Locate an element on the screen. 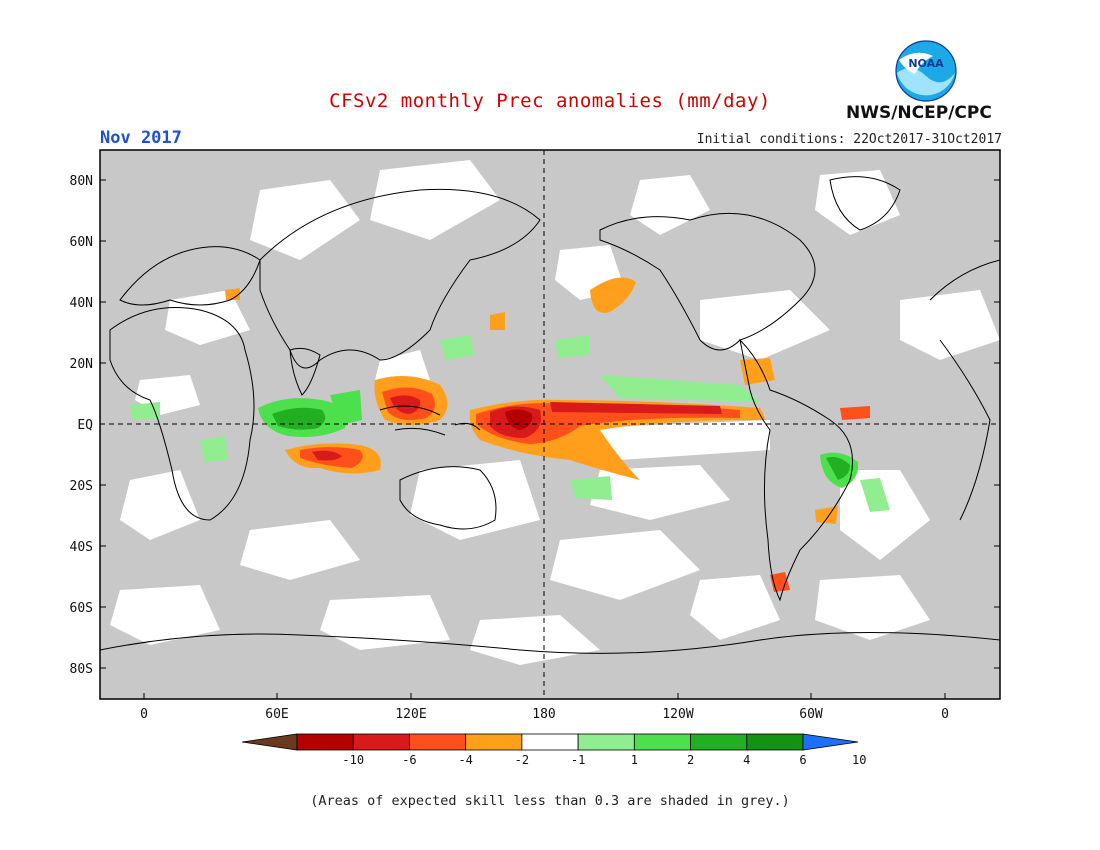 The image size is (1100, 850). map-title: CFSv2 monthly Prec anomalies (mm/day) is located at coordinates (550, 101).